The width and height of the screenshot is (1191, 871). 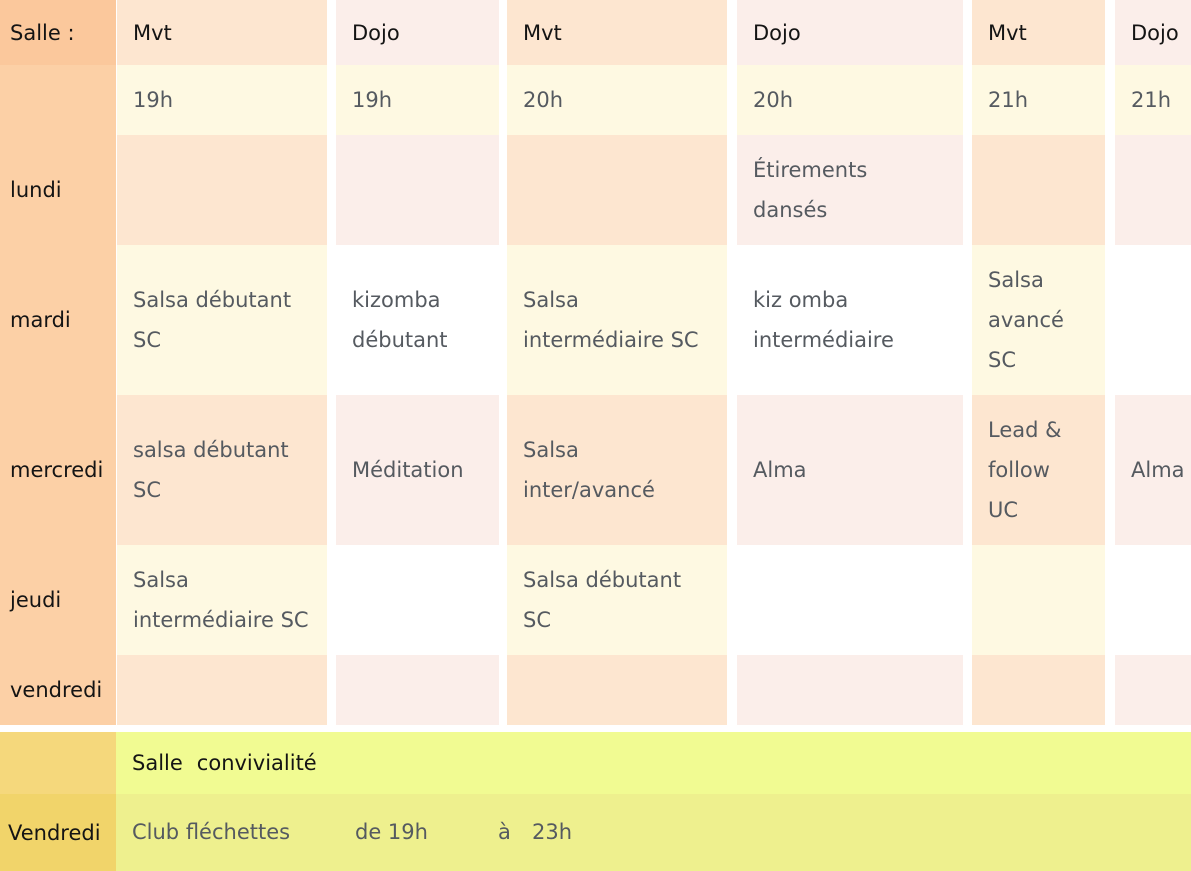 I want to click on day-label-lundi: lundi, so click(x=58, y=190).